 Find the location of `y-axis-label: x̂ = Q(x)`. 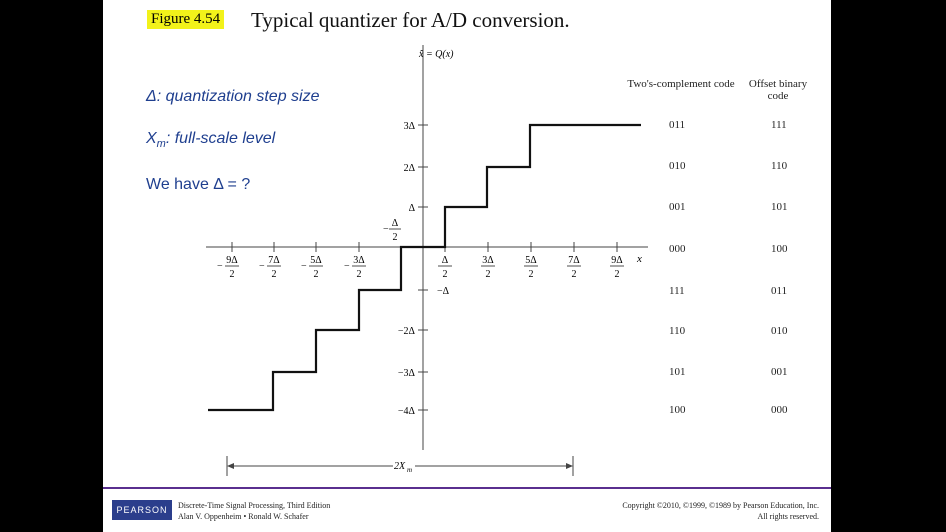

y-axis-label: x̂ = Q(x) is located at coordinates (436, 54).